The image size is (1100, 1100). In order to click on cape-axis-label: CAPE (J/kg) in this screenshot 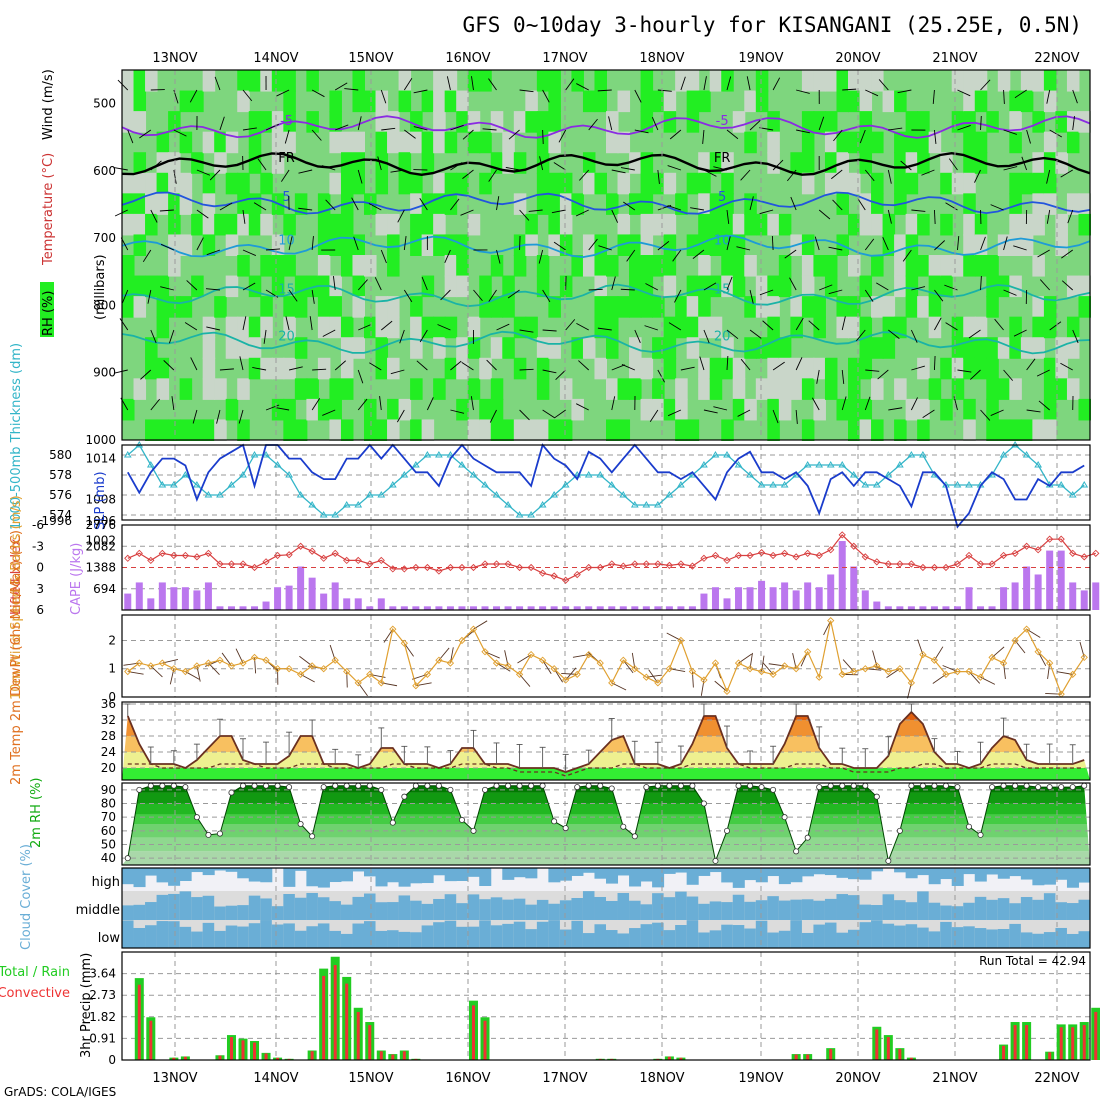, I will do `click(76, 579)`.